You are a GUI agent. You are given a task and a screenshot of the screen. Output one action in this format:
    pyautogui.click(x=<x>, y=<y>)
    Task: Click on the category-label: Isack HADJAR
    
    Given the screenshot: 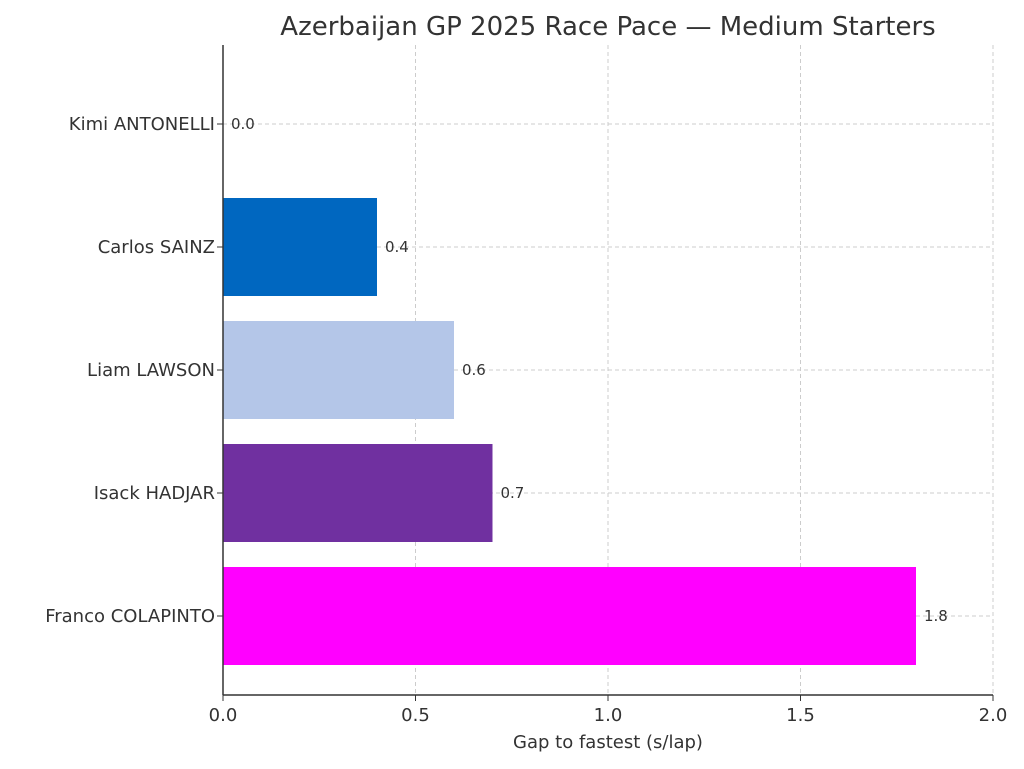 What is the action you would take?
    pyautogui.click(x=154, y=493)
    